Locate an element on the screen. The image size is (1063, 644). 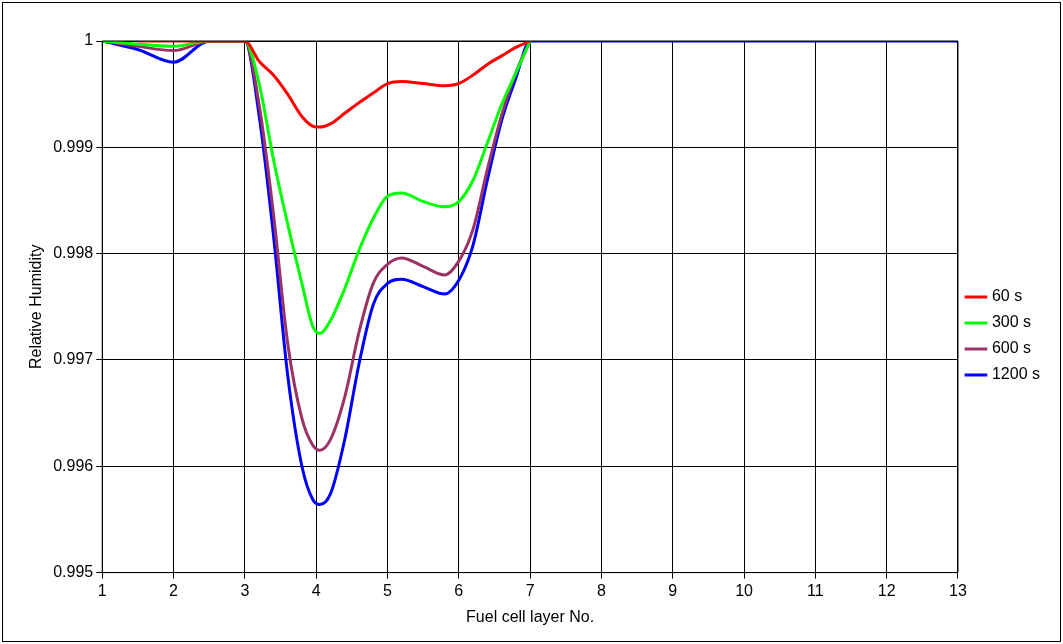
x-axis-title: Fuel cell layer No. is located at coordinates (530, 616).